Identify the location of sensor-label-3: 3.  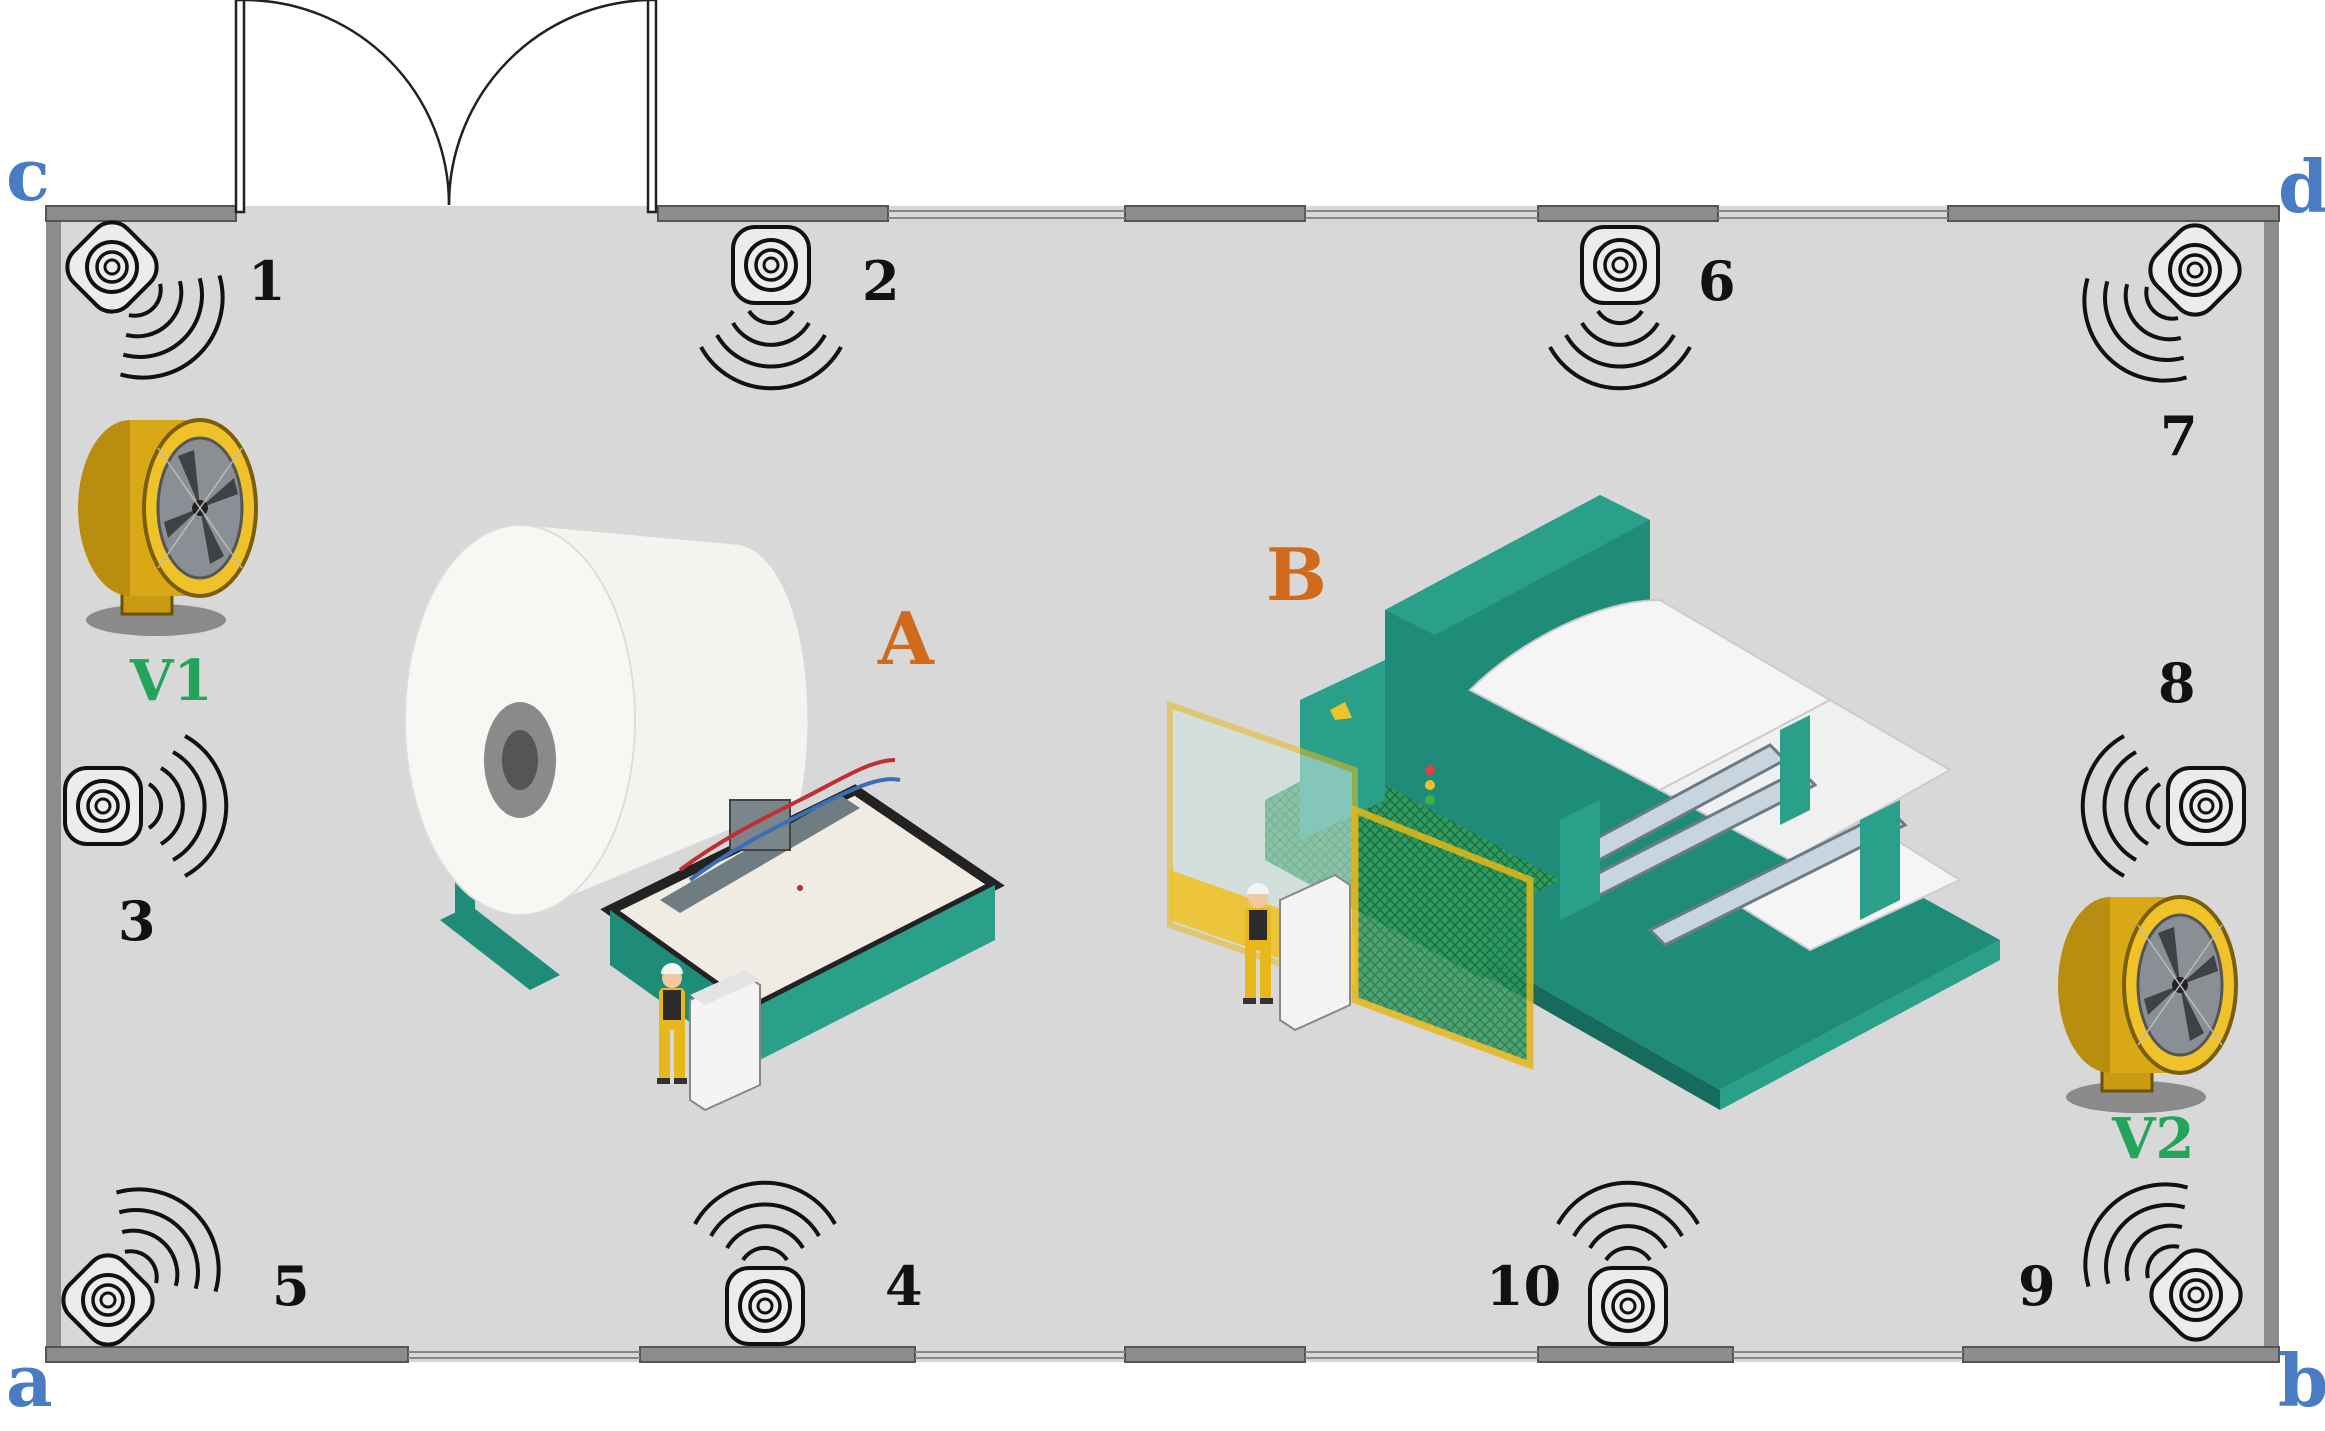
(137, 921).